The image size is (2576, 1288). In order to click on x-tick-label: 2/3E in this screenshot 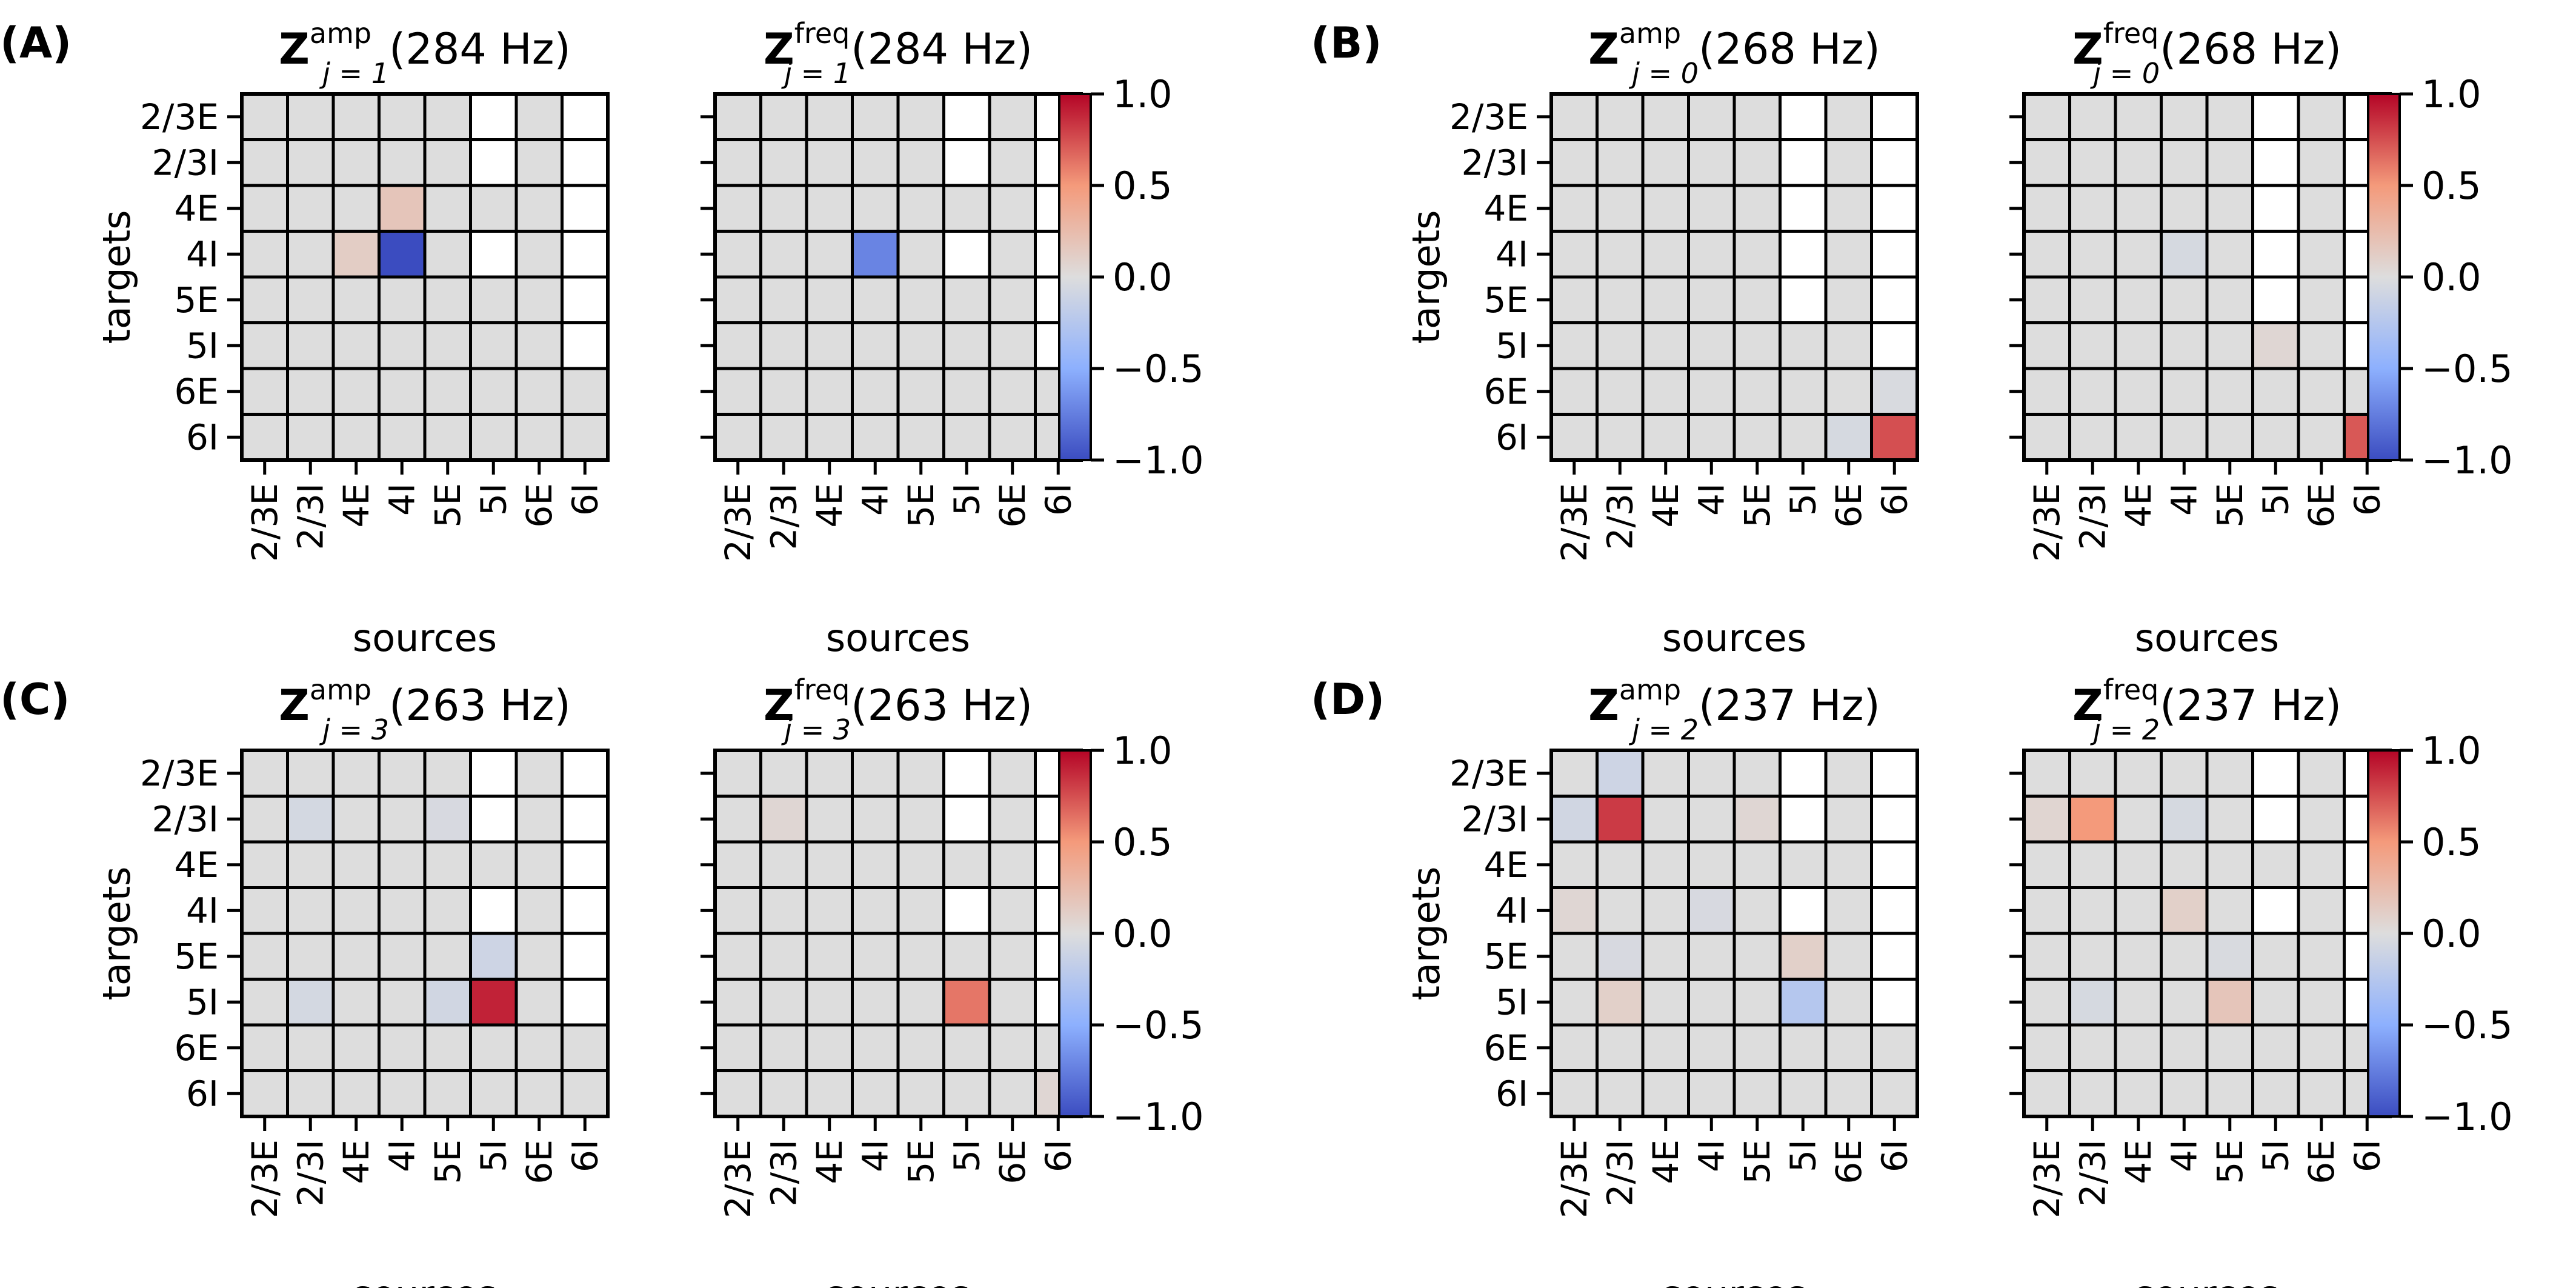, I will do `click(738, 522)`.